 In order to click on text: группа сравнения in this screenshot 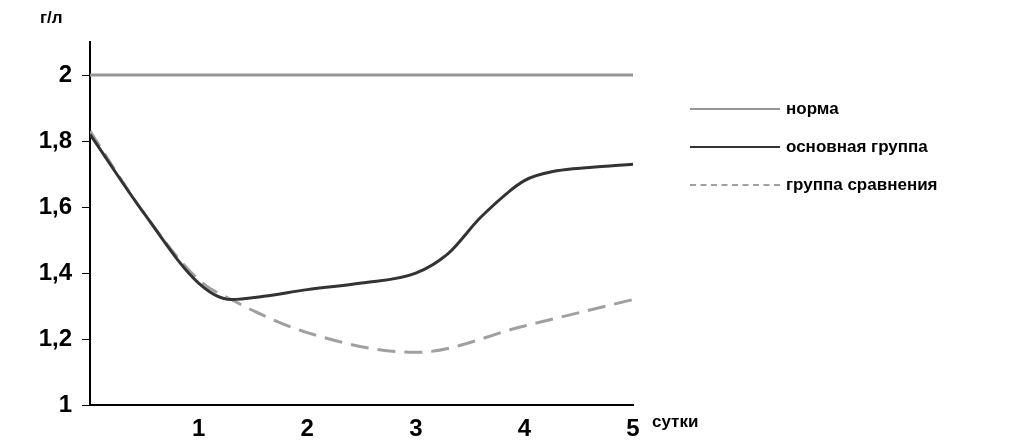, I will do `click(862, 185)`.